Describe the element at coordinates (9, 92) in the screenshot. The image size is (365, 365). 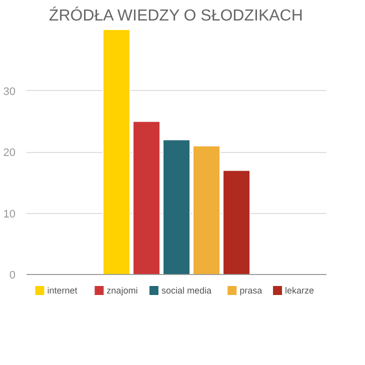
I see `y-tick-label: 30` at that location.